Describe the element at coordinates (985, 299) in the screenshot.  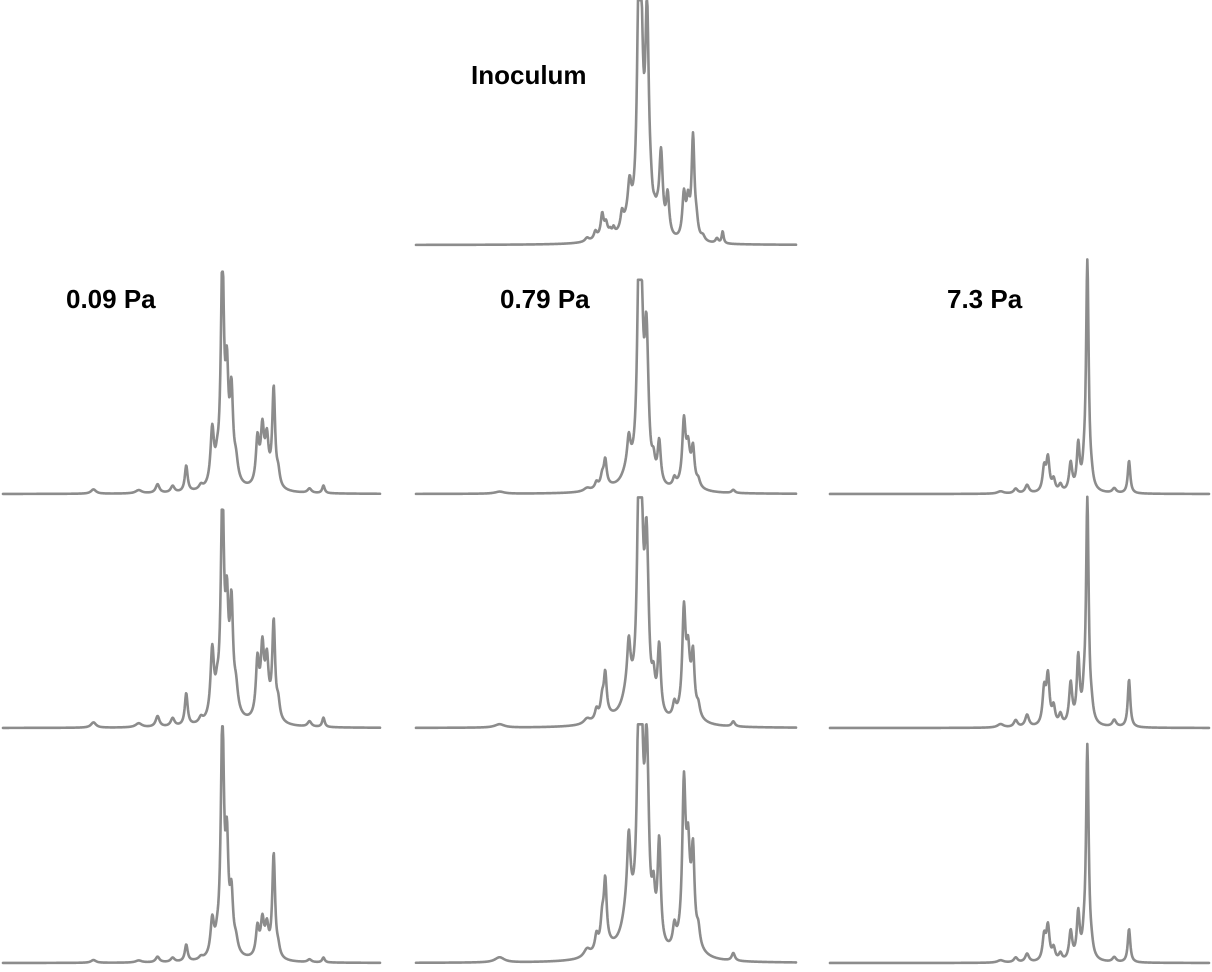
I see `label-7-3-pa: 7.3 Pa` at that location.